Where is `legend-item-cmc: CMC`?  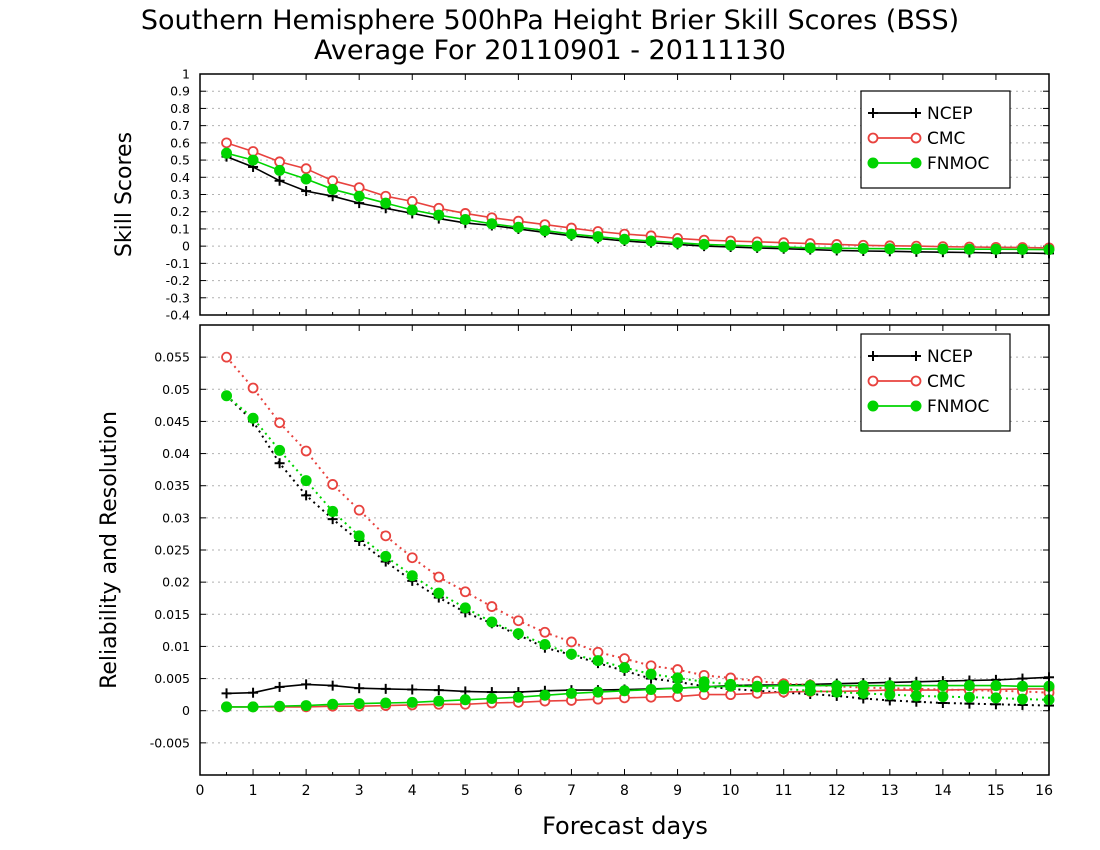
legend-item-cmc: CMC is located at coordinates (916, 382).